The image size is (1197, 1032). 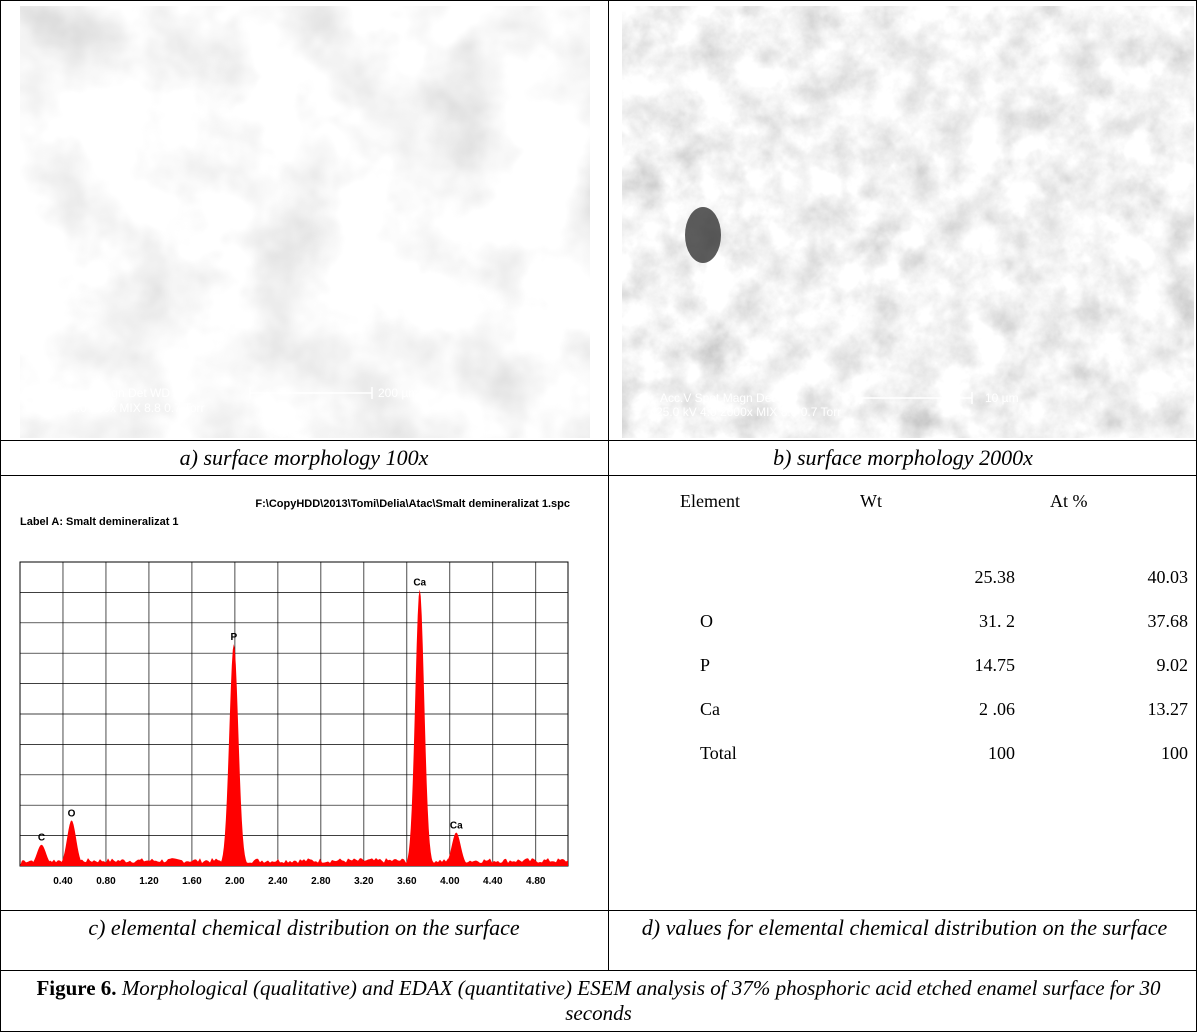 I want to click on sem-info: 25.0 kV 4.0 2000x MIX 8.8 0.7 Torr, so click(x=748, y=412).